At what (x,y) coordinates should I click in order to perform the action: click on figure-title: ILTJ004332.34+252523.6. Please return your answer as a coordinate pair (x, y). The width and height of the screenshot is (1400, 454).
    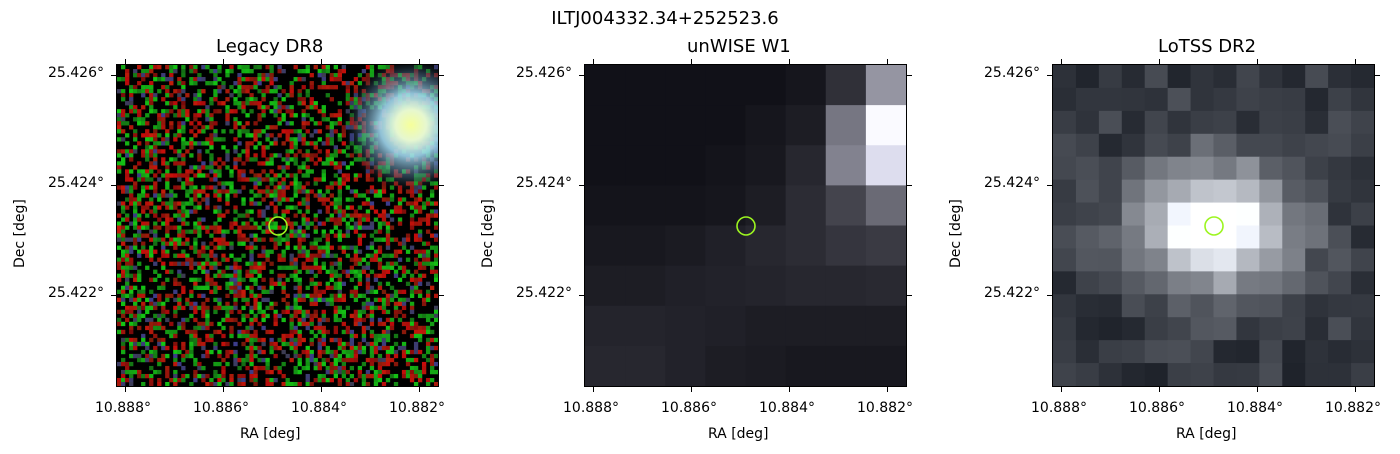
    Looking at the image, I should click on (665, 18).